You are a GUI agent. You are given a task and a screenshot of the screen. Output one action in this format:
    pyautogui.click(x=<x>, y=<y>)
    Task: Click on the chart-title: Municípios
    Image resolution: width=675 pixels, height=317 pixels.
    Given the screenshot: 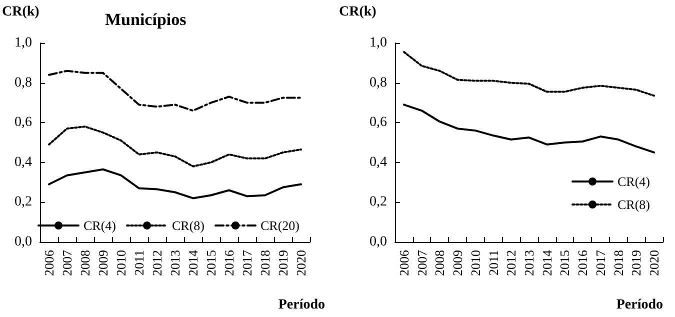 What is the action you would take?
    pyautogui.click(x=146, y=19)
    